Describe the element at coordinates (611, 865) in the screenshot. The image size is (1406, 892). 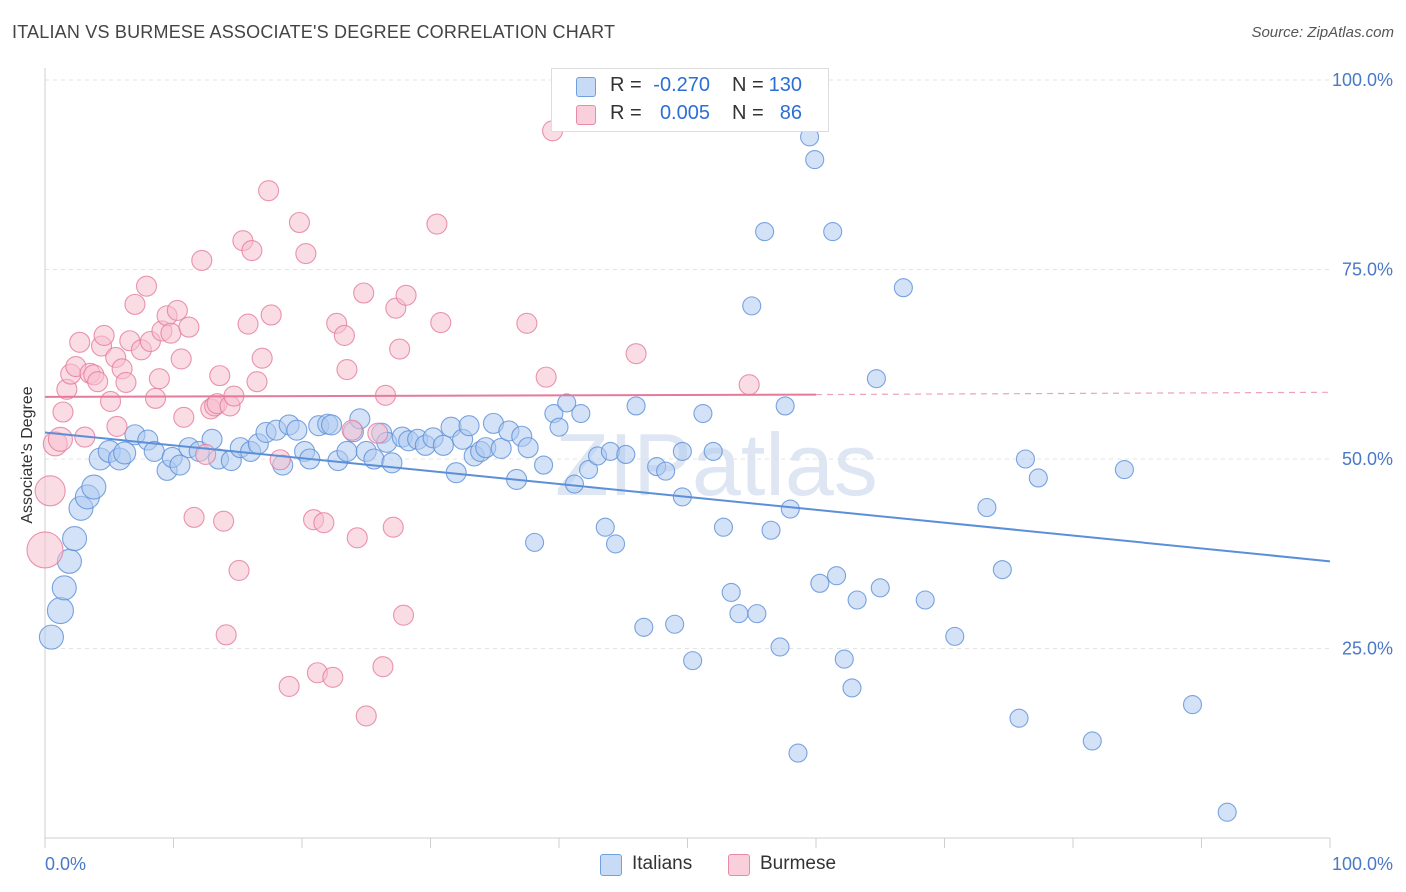
I see `series-swatch-italians` at that location.